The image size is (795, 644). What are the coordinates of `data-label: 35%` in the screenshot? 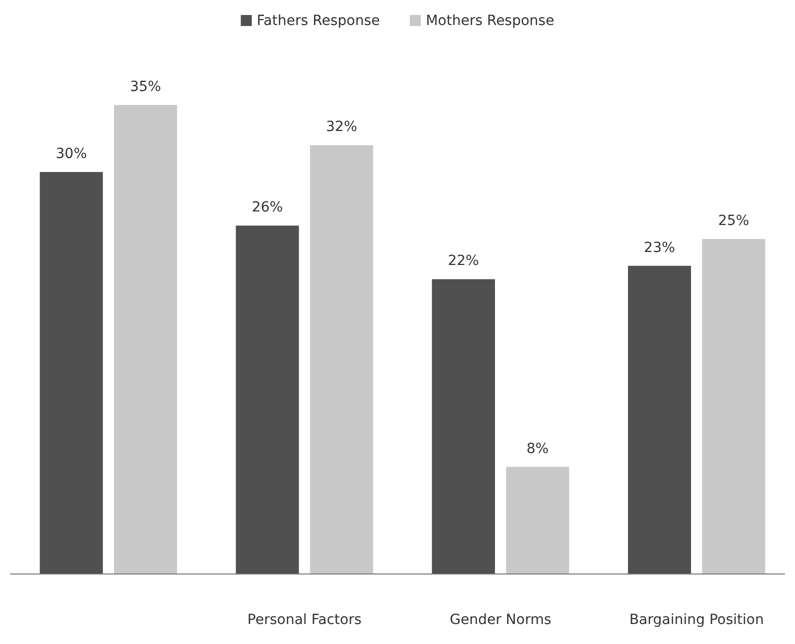 It's located at (146, 87).